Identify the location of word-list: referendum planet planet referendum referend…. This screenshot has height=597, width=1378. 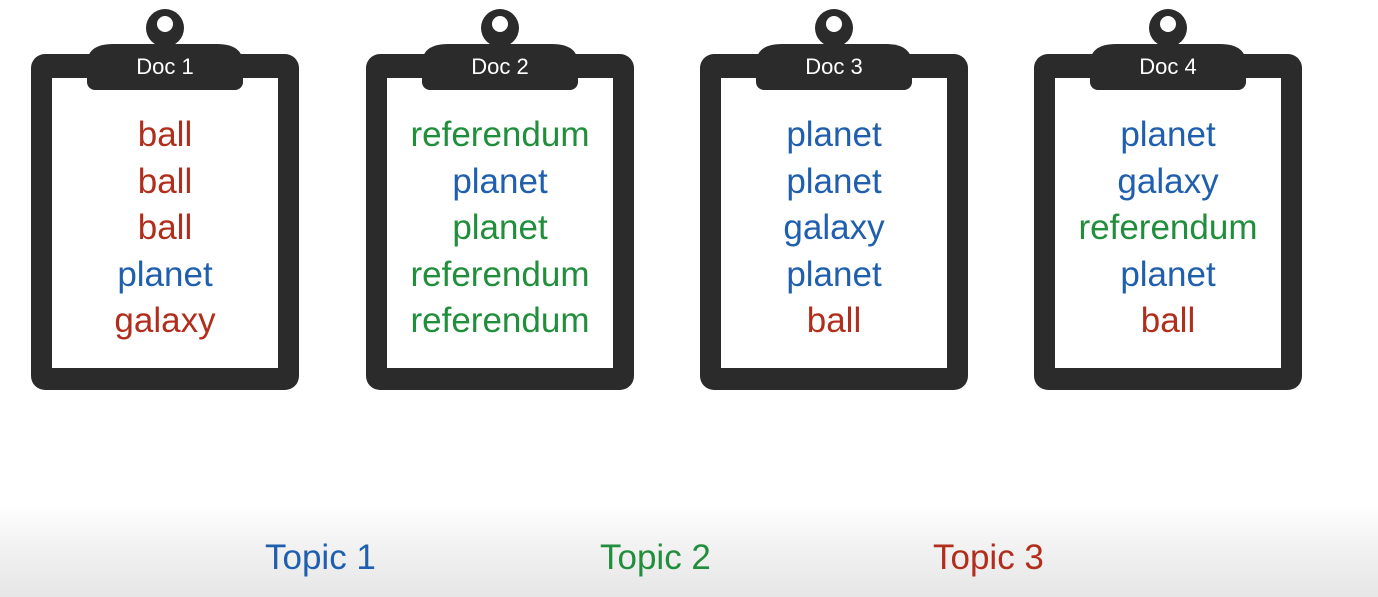
(500, 228).